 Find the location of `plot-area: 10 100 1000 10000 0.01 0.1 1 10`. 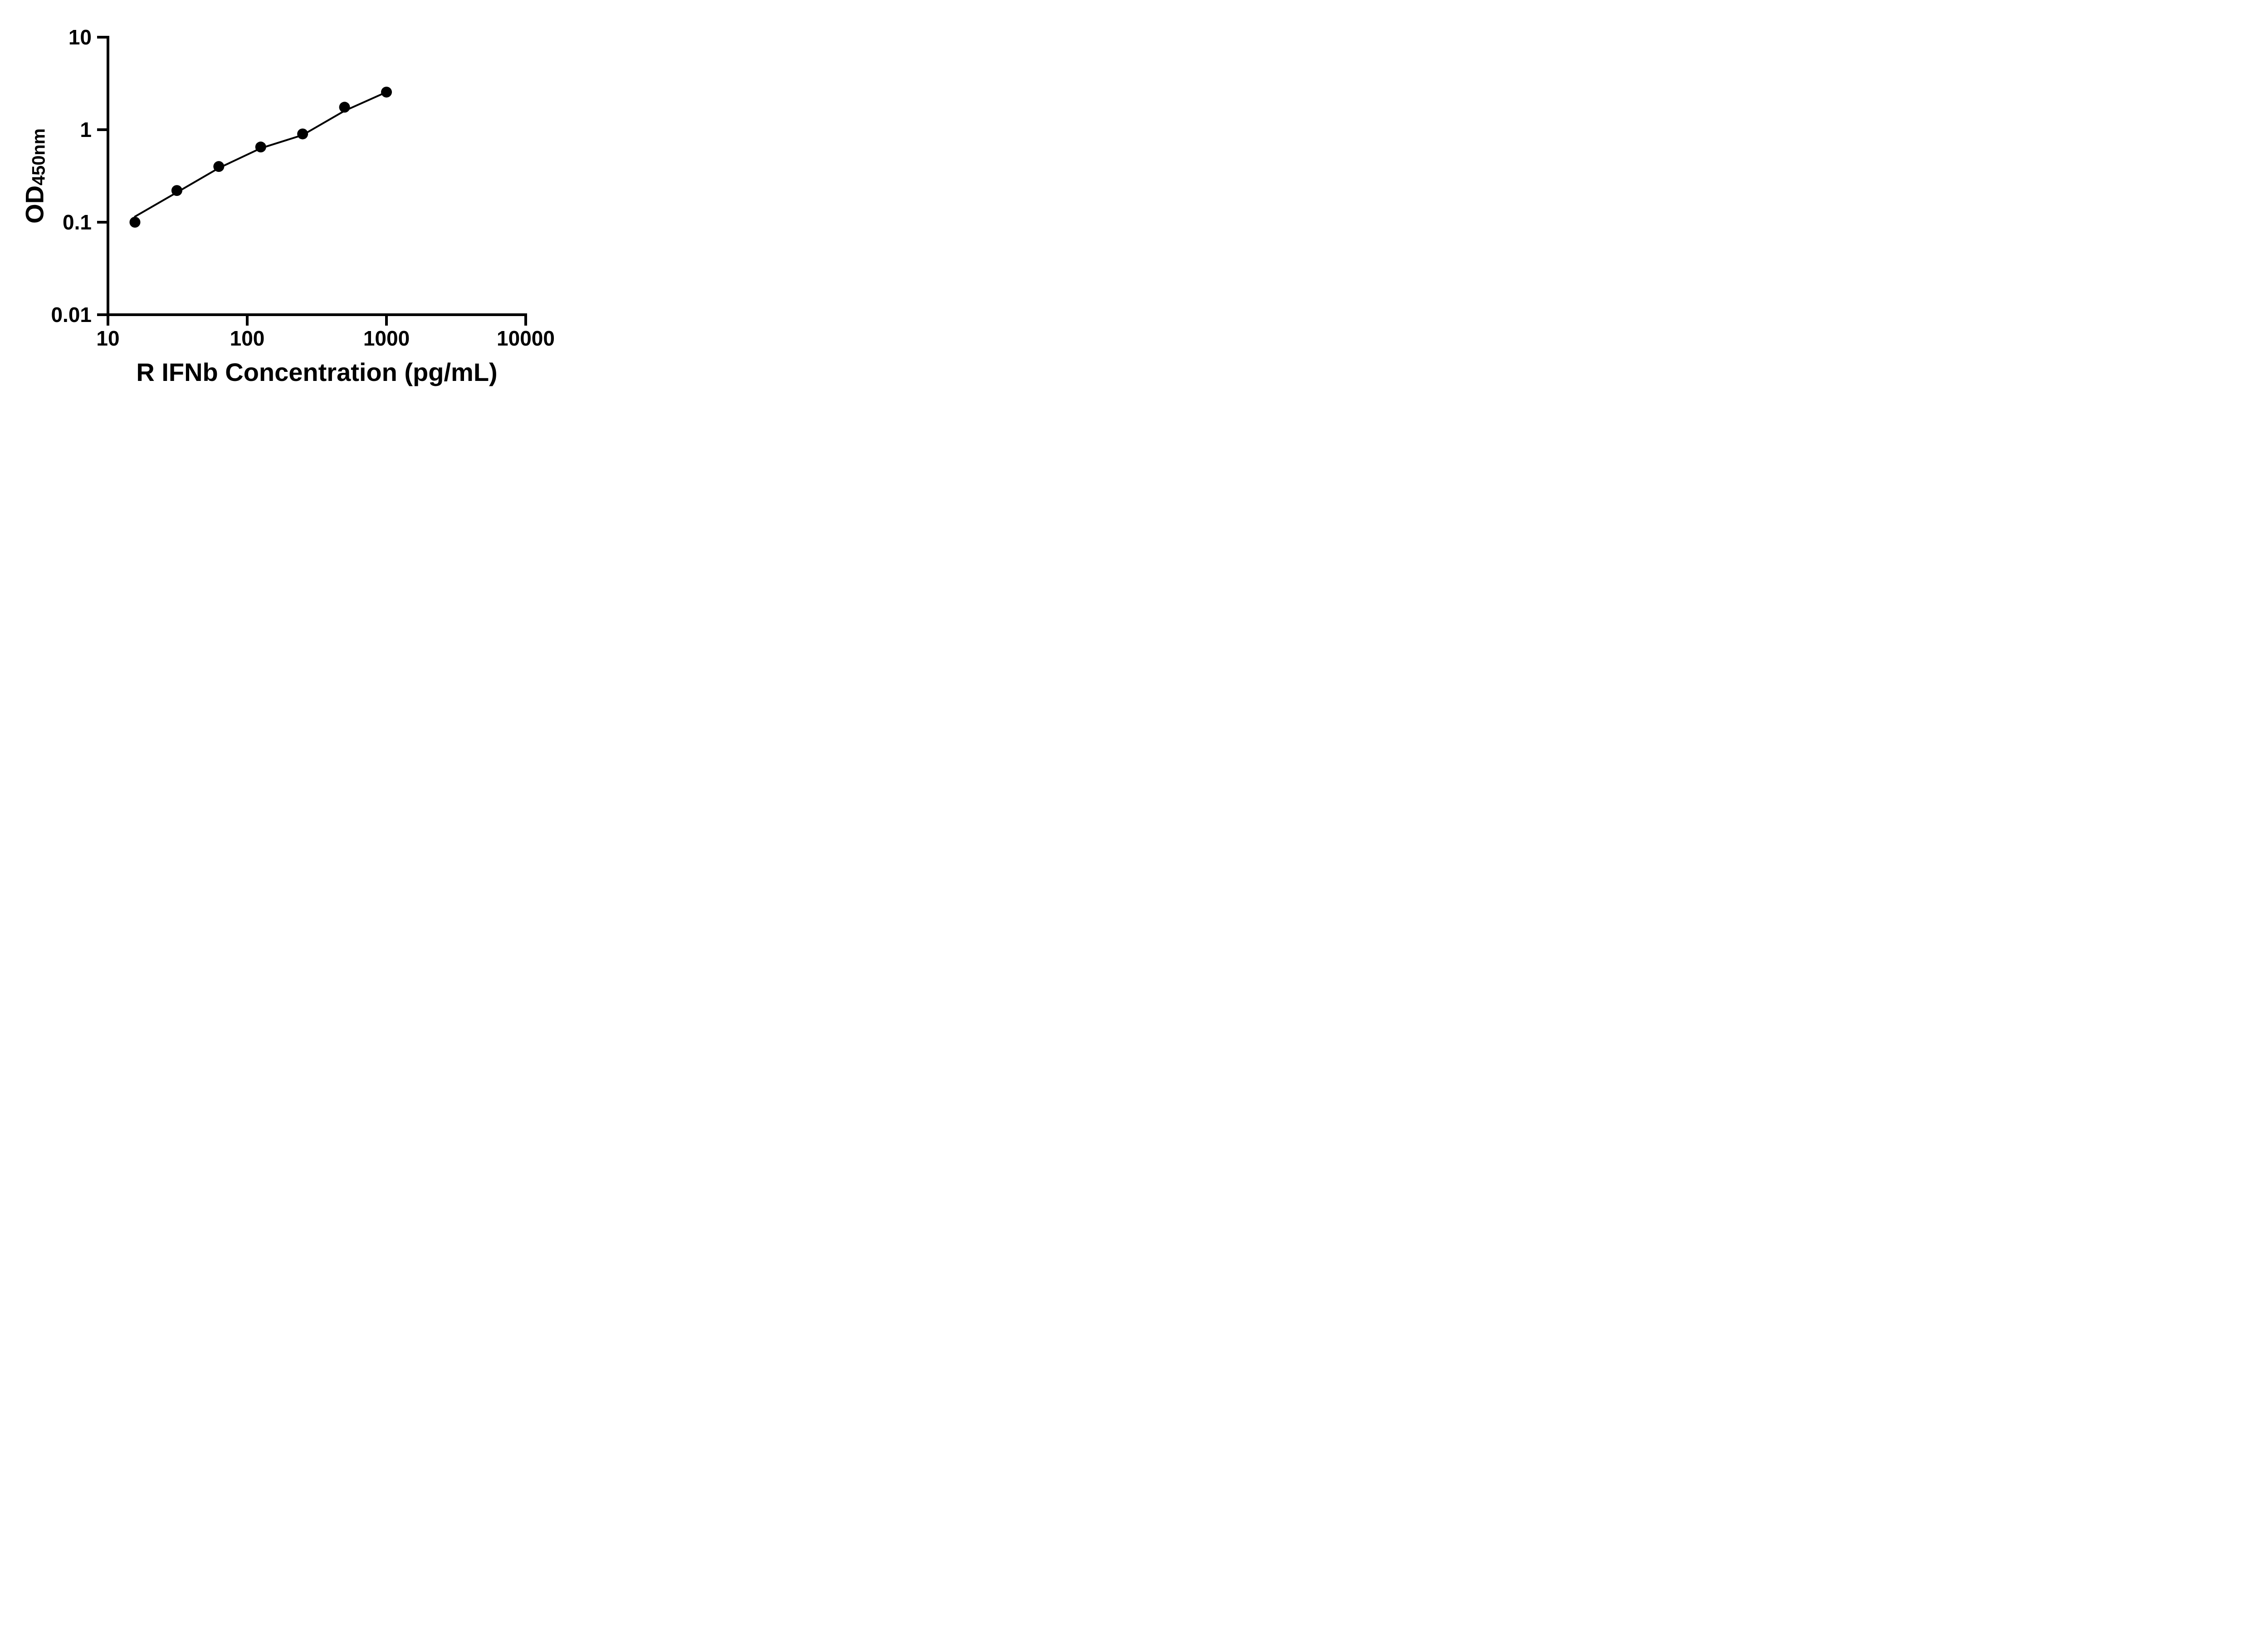

plot-area: 10 100 1000 10000 0.01 0.1 1 10 is located at coordinates (303, 187).